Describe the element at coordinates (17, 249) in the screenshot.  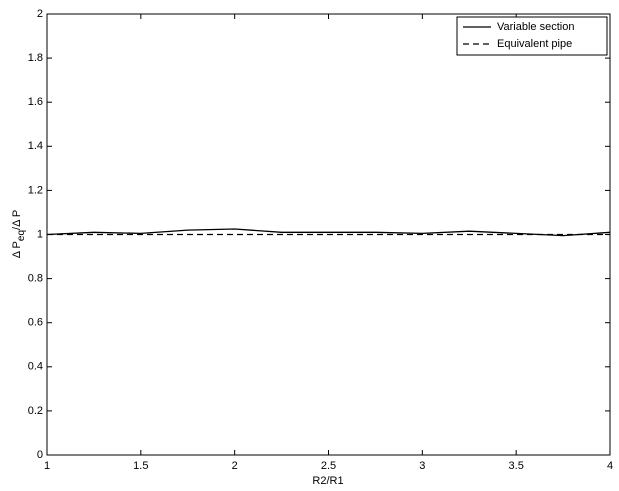
I see `y-label-part: Δ P` at that location.